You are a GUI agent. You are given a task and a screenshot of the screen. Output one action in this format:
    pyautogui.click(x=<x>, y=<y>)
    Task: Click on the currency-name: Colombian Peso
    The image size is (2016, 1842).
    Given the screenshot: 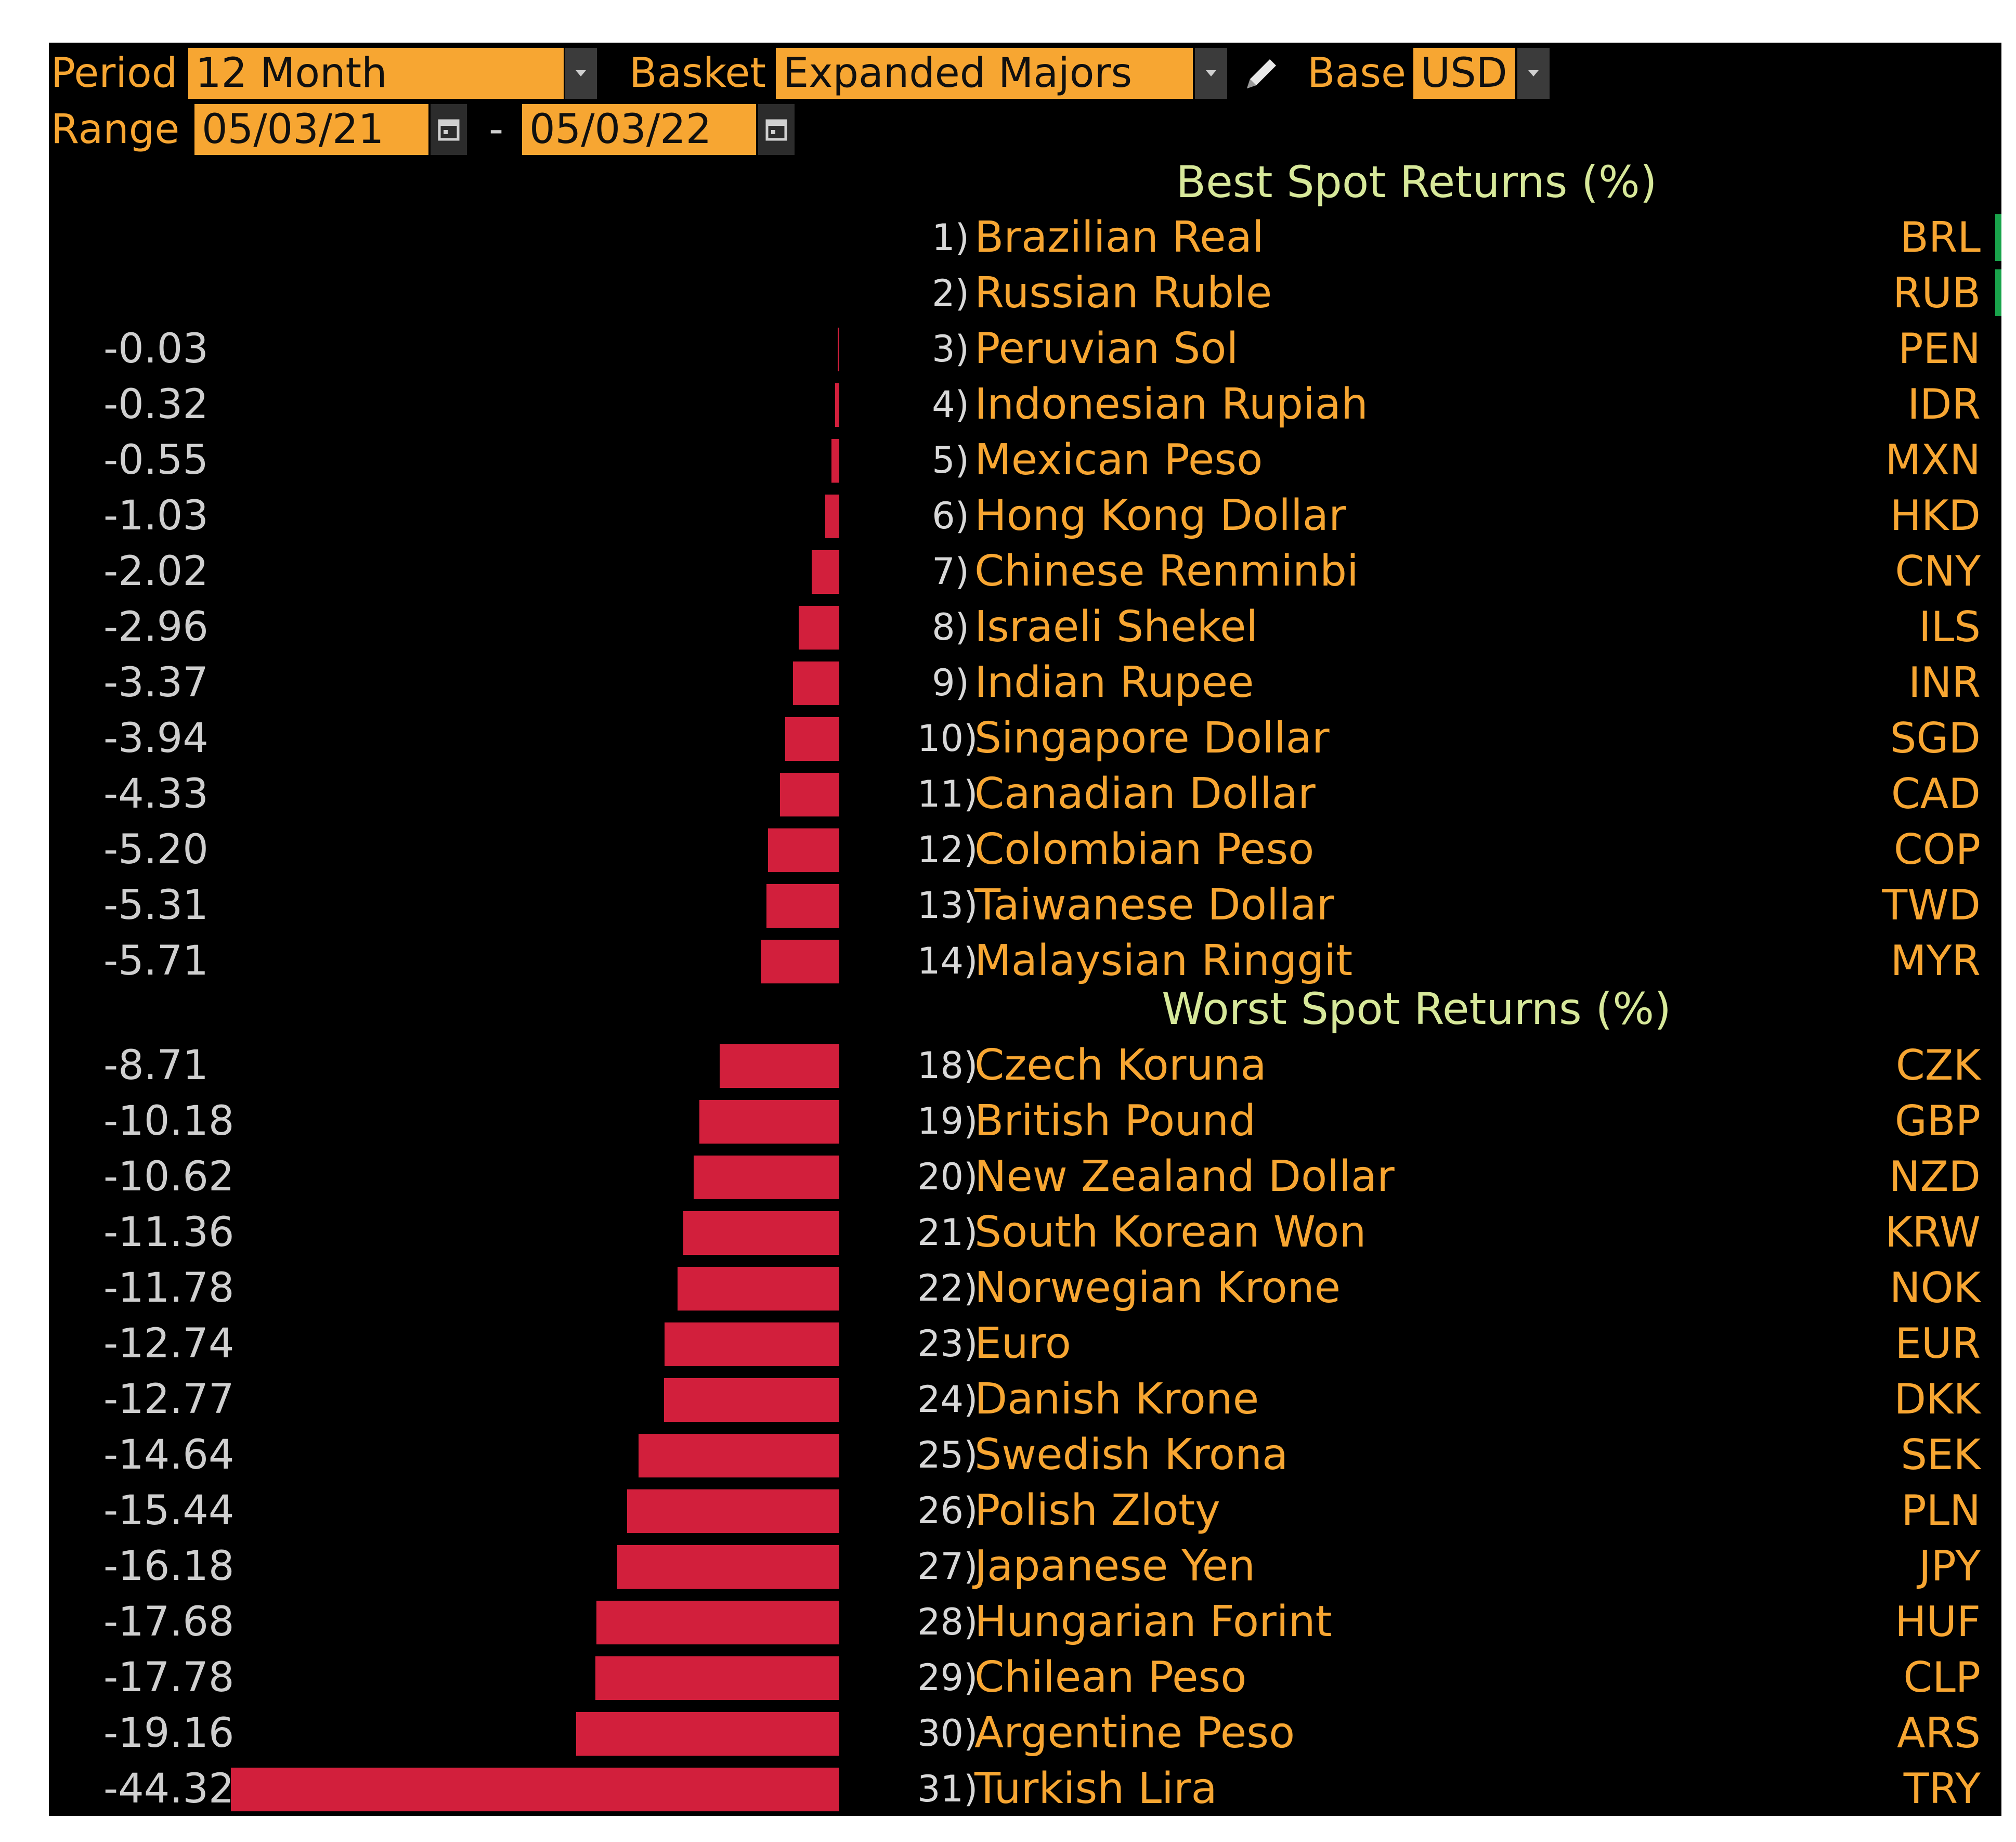 What is the action you would take?
    pyautogui.click(x=1144, y=850)
    